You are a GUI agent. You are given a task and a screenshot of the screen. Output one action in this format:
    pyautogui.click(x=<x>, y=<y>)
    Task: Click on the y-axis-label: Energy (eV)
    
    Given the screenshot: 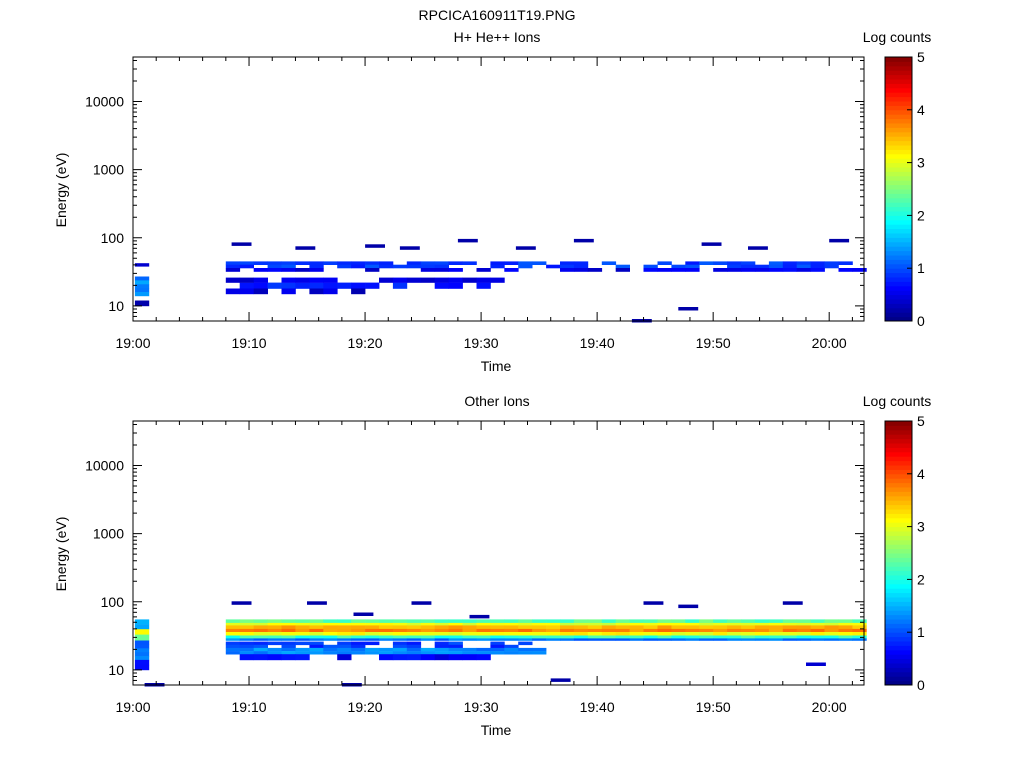 What is the action you would take?
    pyautogui.click(x=61, y=554)
    